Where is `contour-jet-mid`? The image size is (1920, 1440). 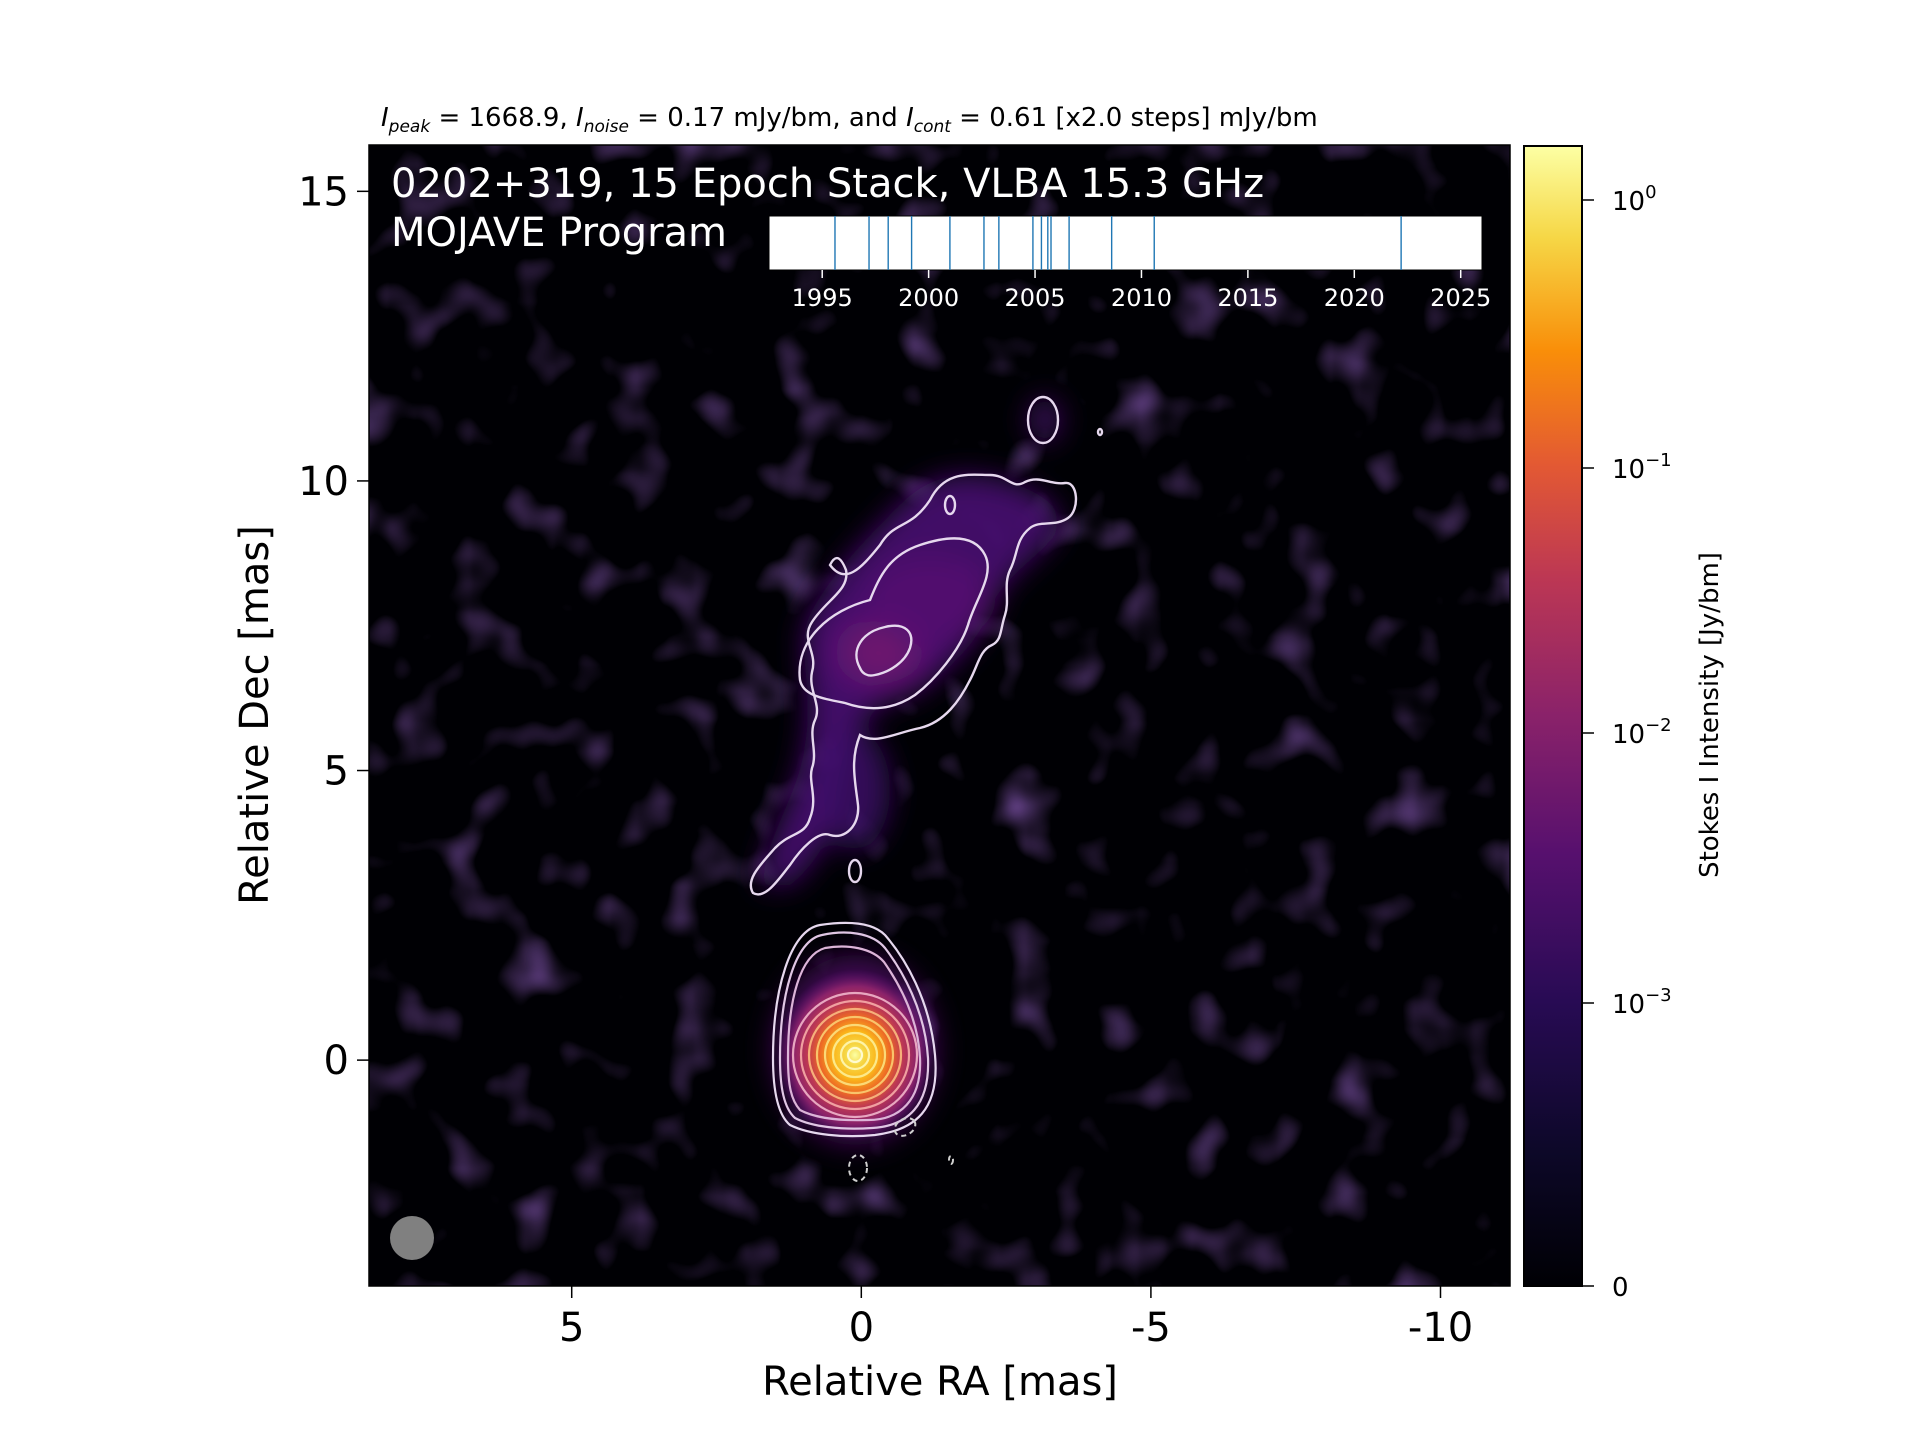
contour-jet-mid is located at coordinates (893, 623).